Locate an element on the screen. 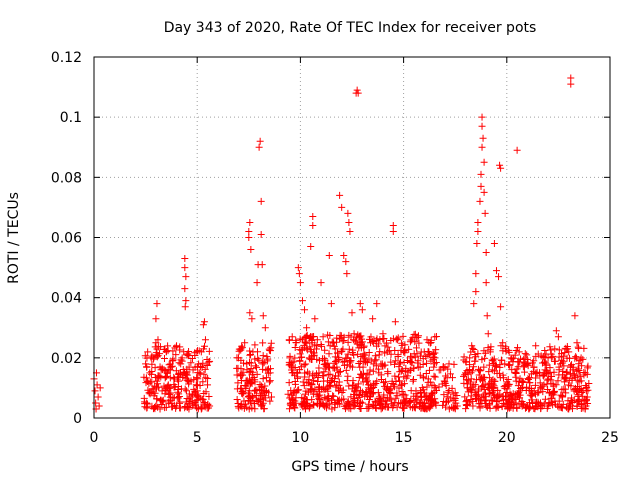 The height and width of the screenshot is (480, 640). y-axis-label: ROTI / TECUs is located at coordinates (14, 238).